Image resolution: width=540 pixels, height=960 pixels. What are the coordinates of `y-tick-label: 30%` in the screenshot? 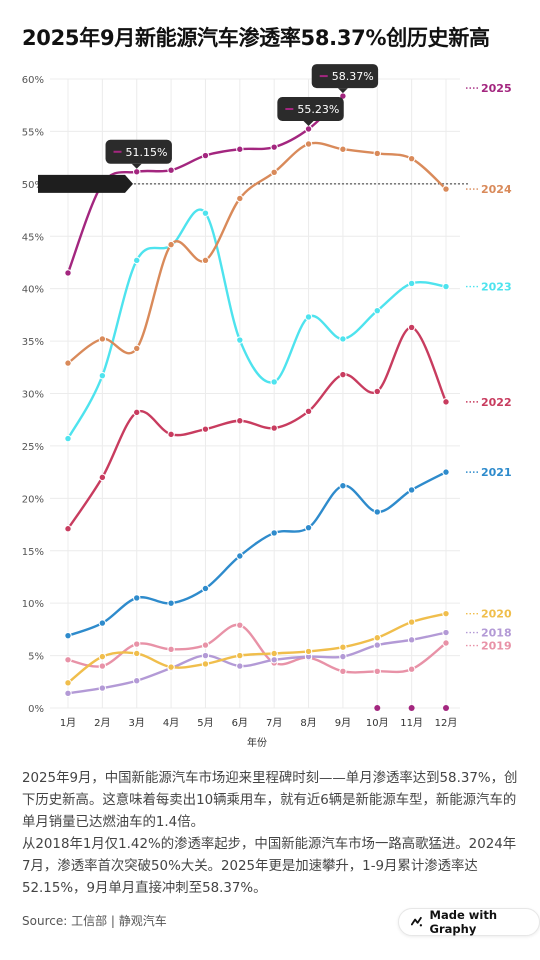 It's located at (33, 395).